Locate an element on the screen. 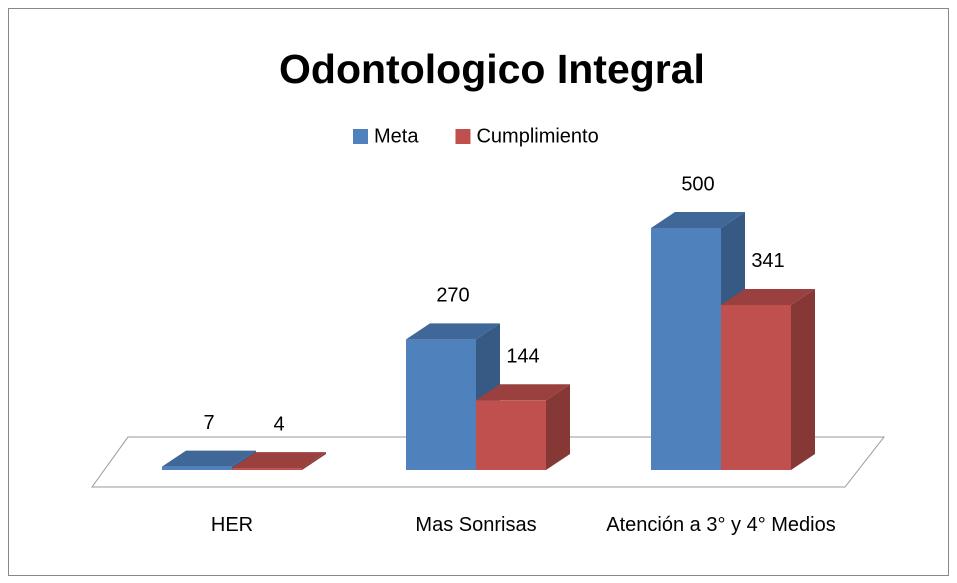  chart-title: Odontologico Integral is located at coordinates (492, 69).